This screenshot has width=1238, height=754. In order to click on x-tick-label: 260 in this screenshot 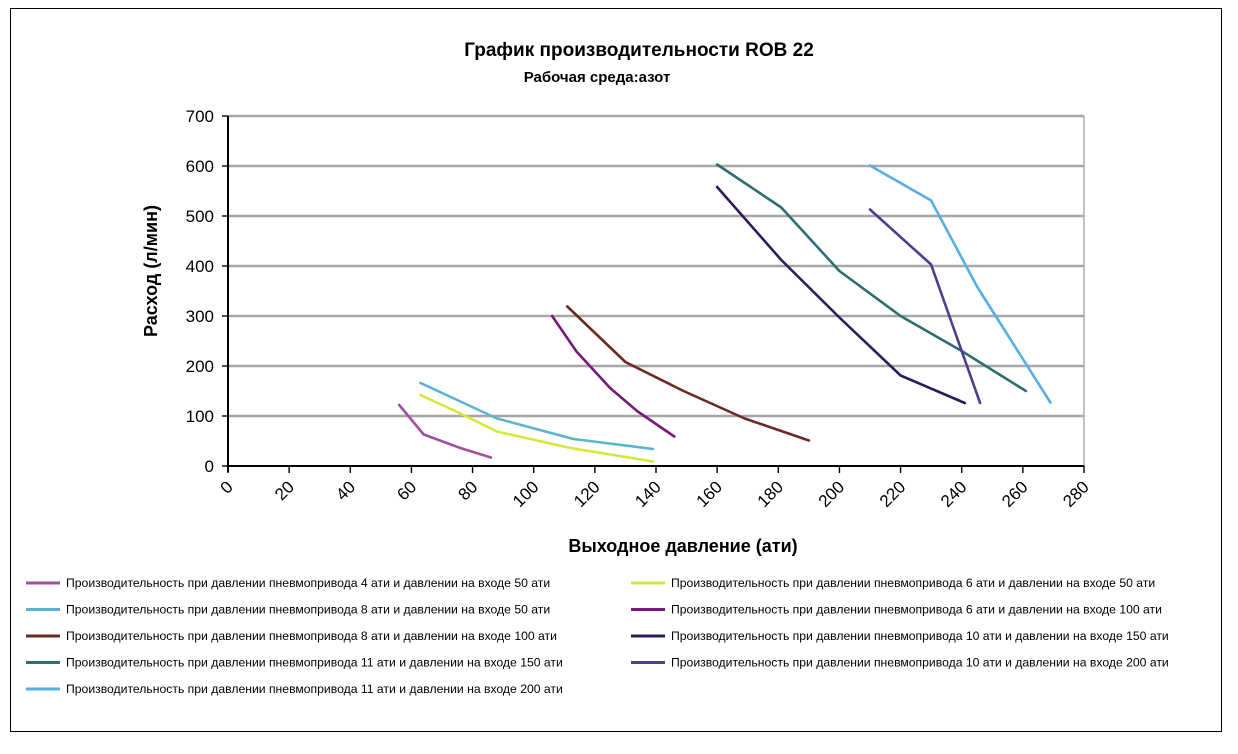, I will do `click(1014, 493)`.